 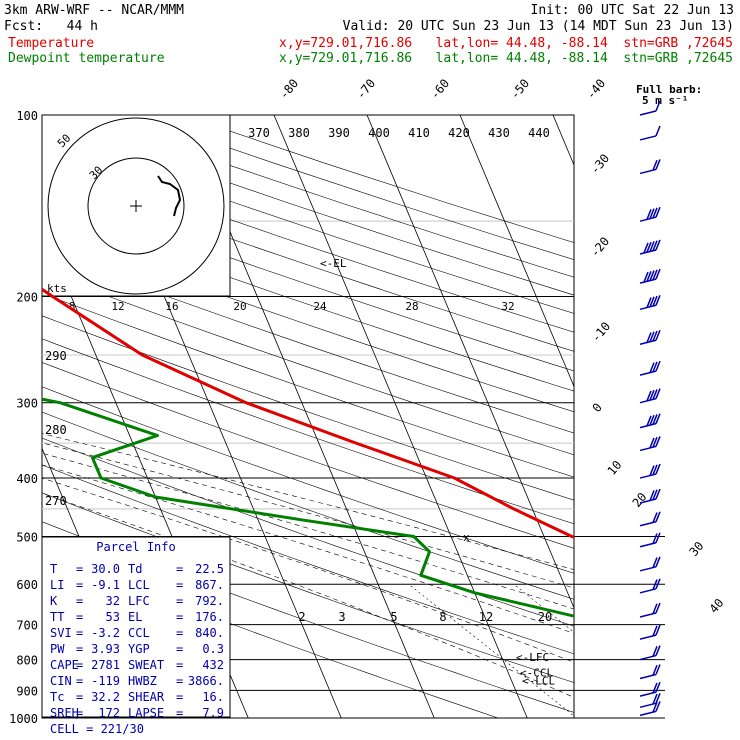 What do you see at coordinates (139, 633) in the screenshot?
I see `parcel-info-cell: CCL` at bounding box center [139, 633].